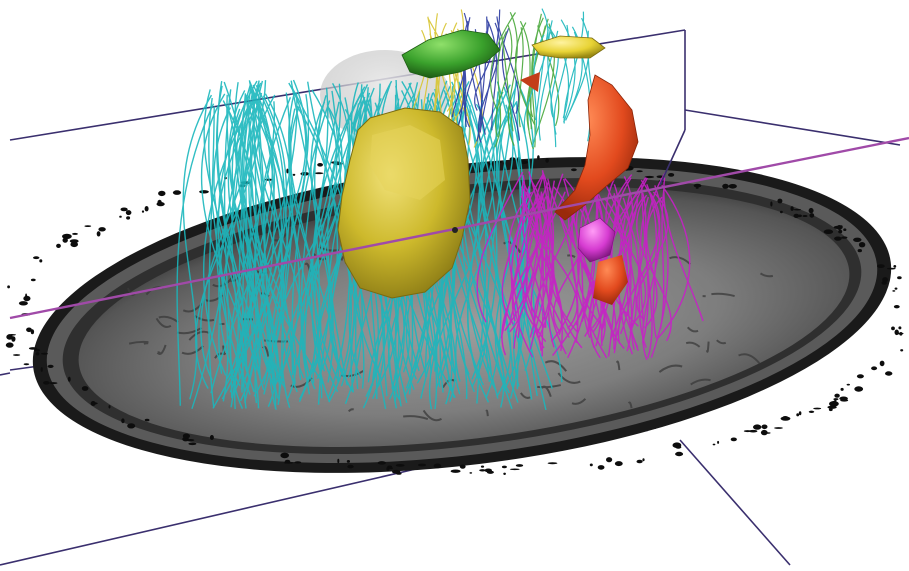  I want to click on red-arrow, so click(530, 82).